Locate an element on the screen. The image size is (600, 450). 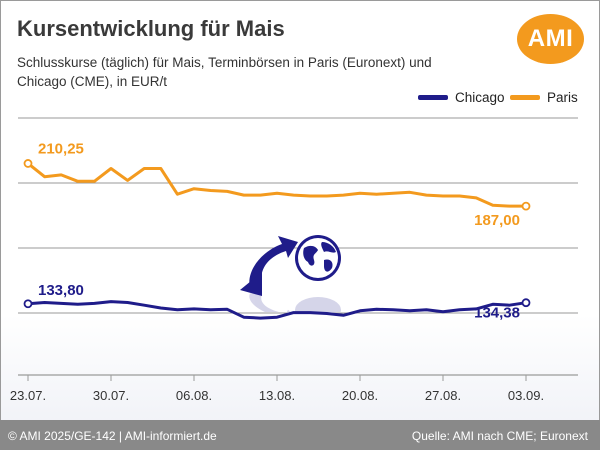
legend-label-paris: Paris is located at coordinates (562, 97).